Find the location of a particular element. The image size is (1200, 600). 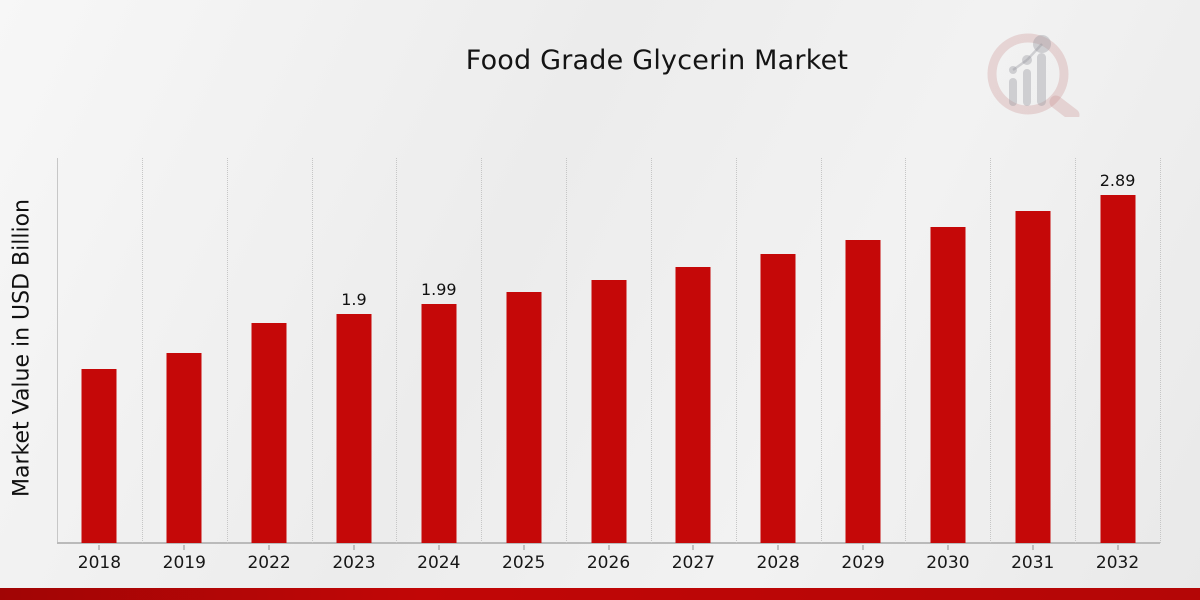

bar-2019 is located at coordinates (184, 447).